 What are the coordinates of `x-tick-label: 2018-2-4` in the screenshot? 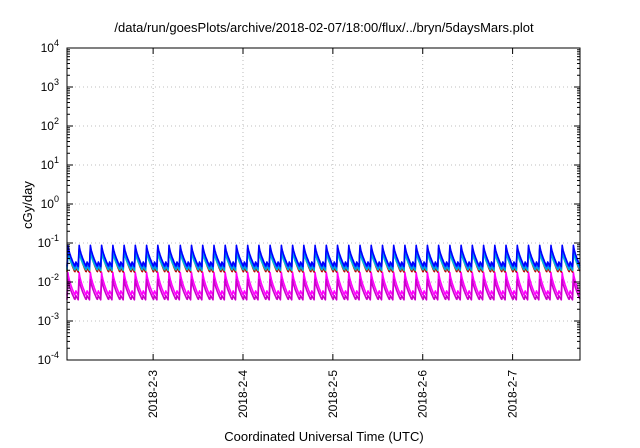 It's located at (243, 394).